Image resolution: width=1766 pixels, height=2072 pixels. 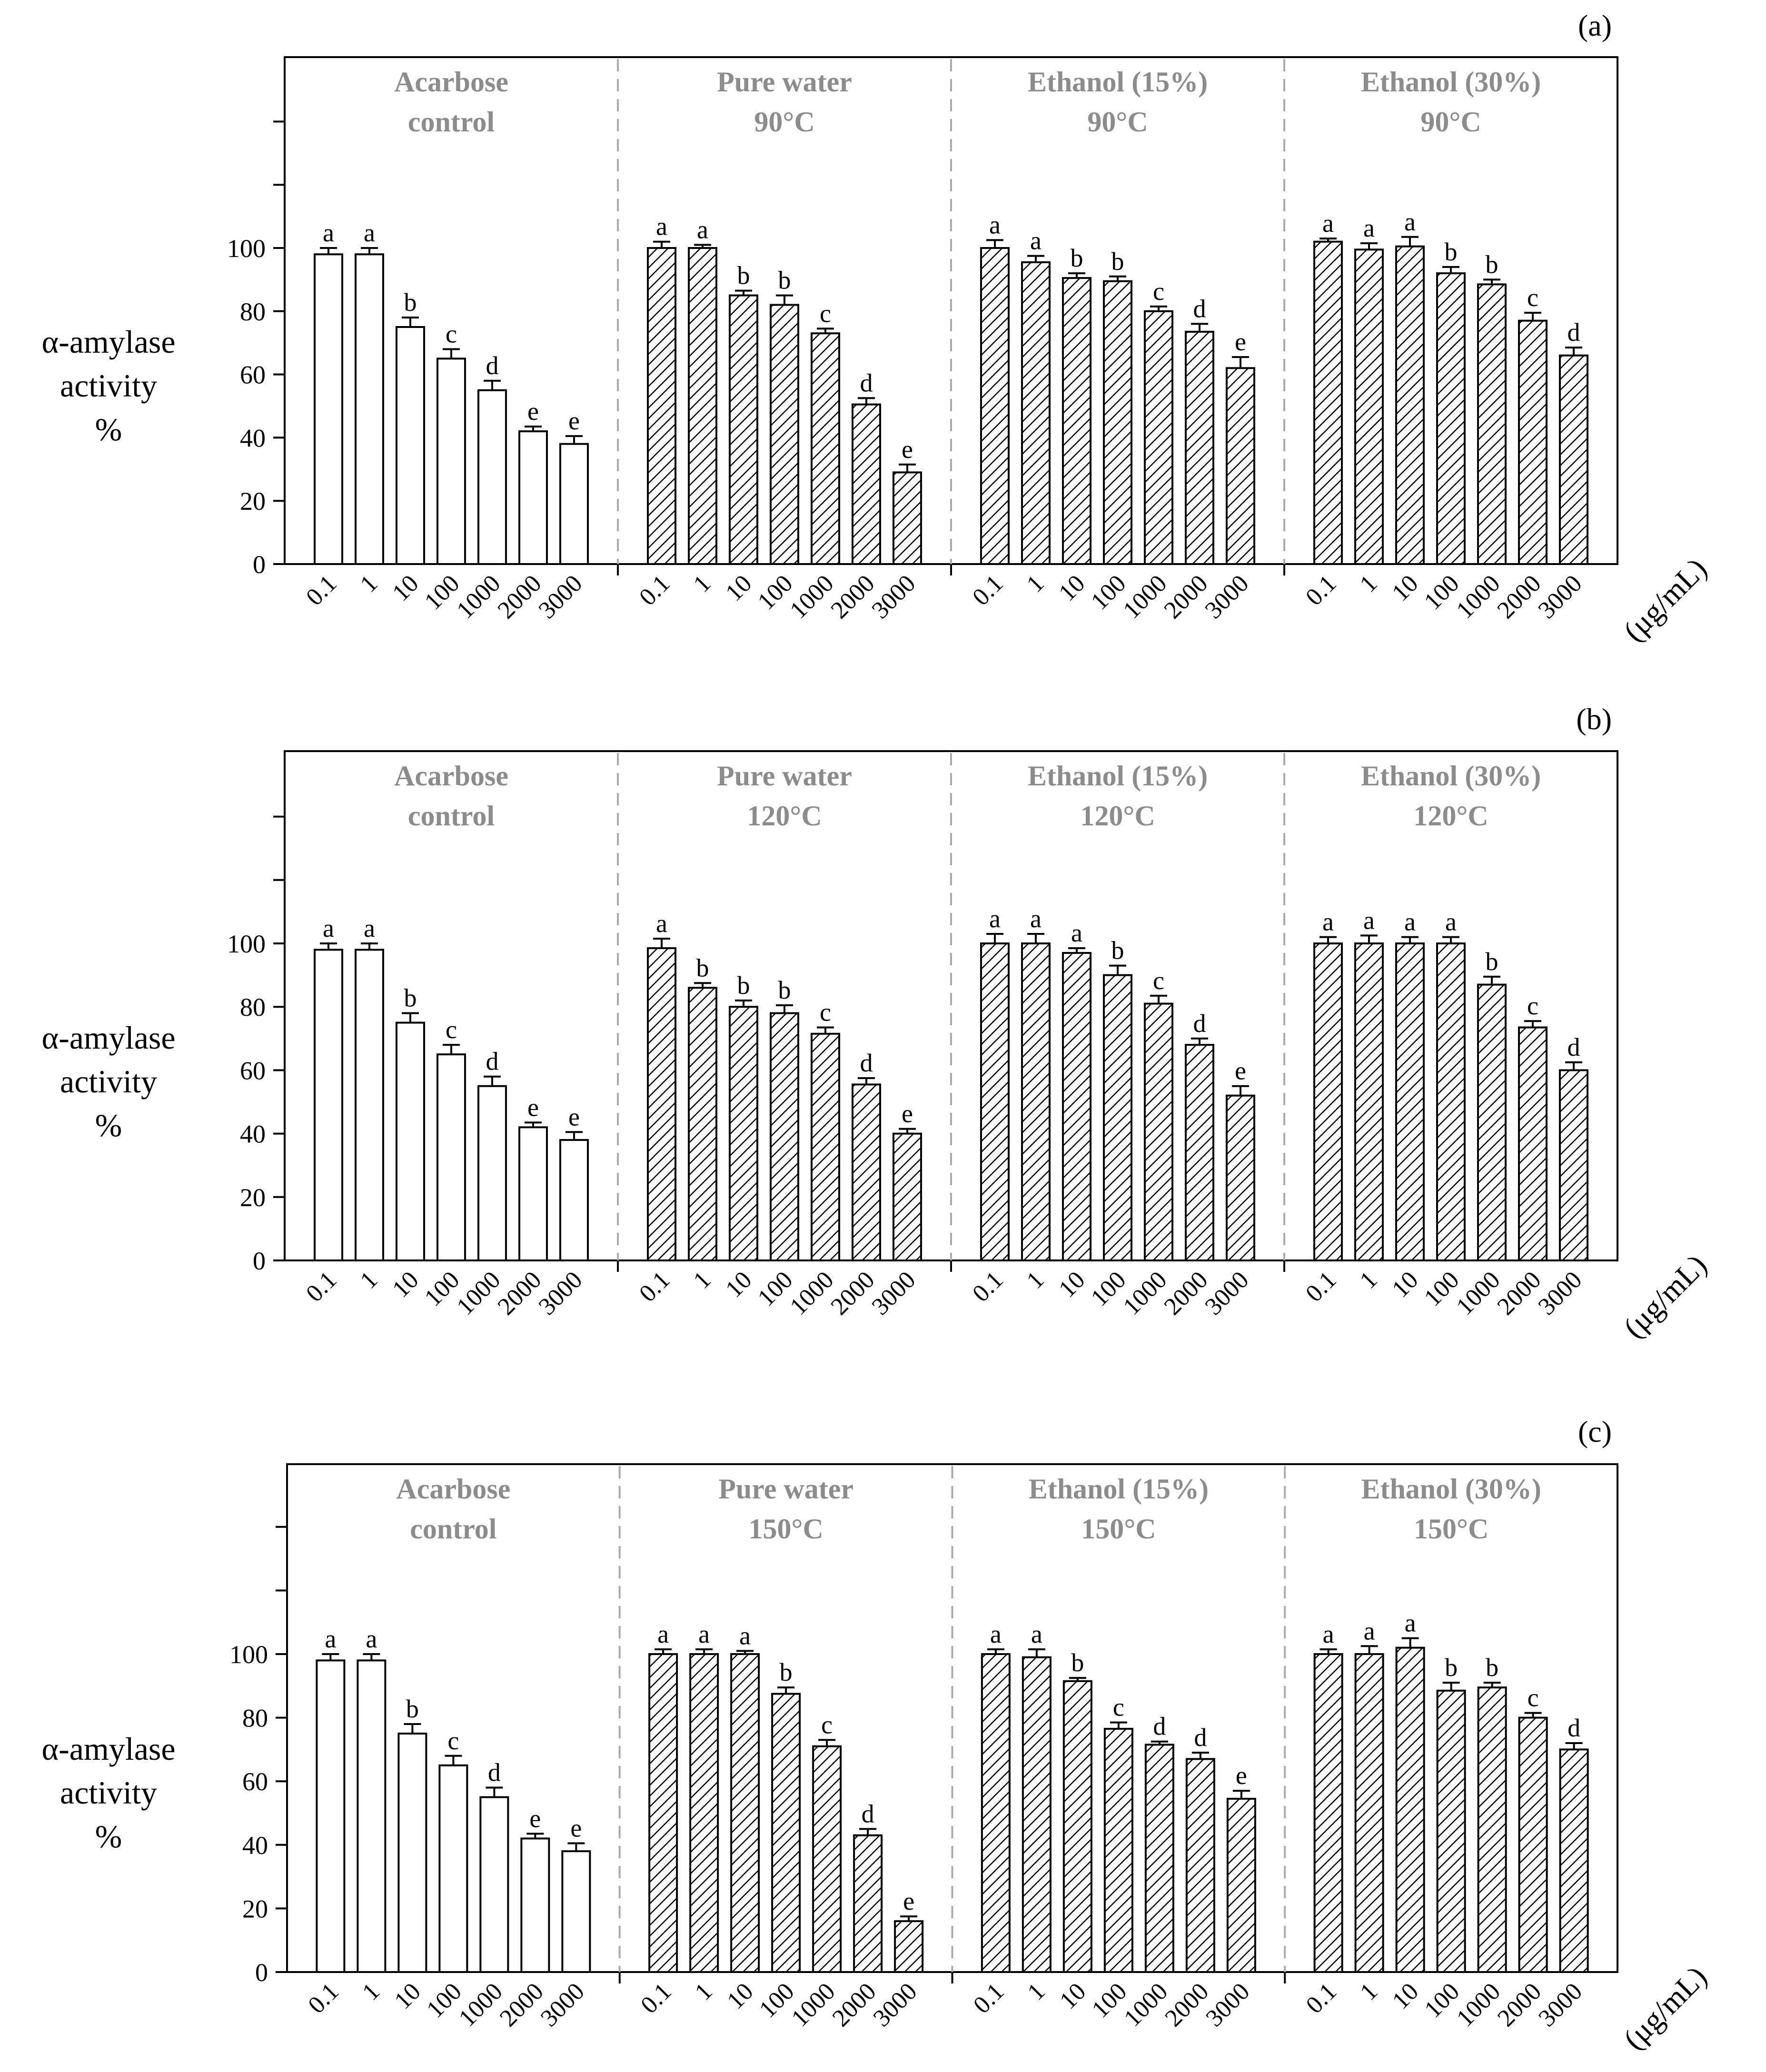 What do you see at coordinates (108, 1793) in the screenshot?
I see `y-label-line: activity` at bounding box center [108, 1793].